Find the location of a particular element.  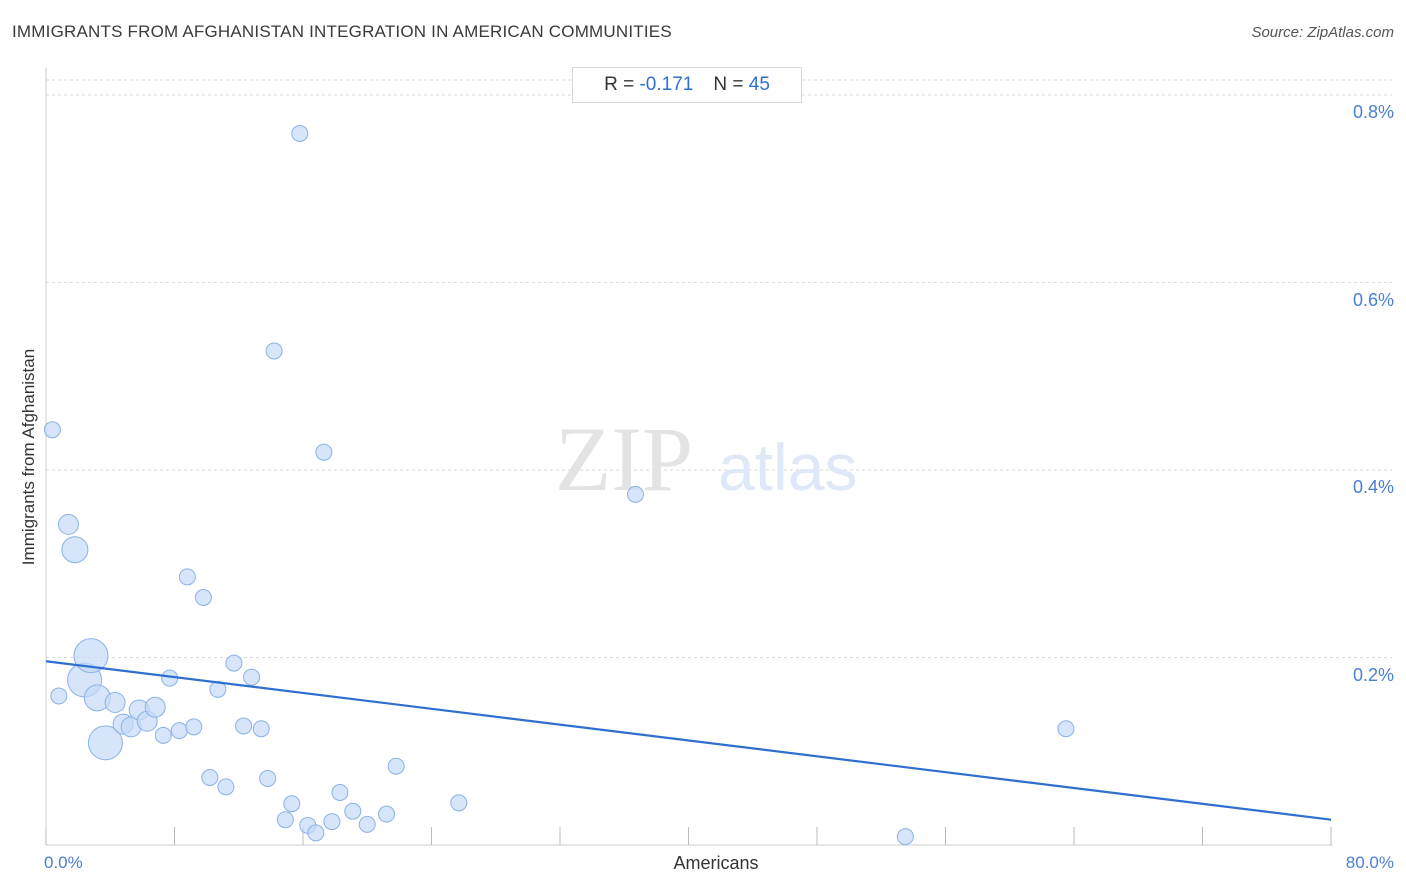

x-tick-label-max: 80.0% is located at coordinates (1369, 862).